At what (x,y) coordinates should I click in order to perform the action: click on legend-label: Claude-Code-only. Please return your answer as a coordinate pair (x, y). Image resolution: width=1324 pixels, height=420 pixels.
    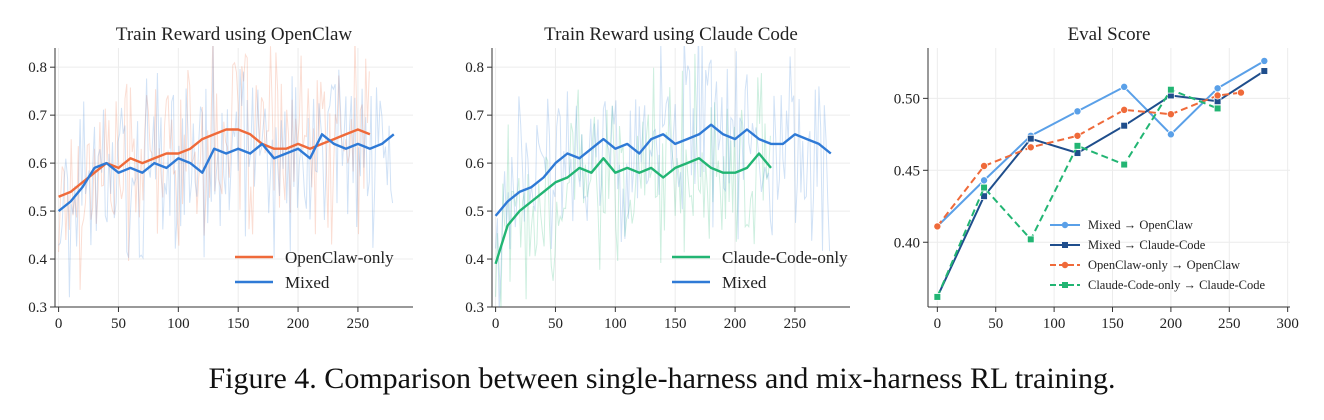
    Looking at the image, I should click on (785, 257).